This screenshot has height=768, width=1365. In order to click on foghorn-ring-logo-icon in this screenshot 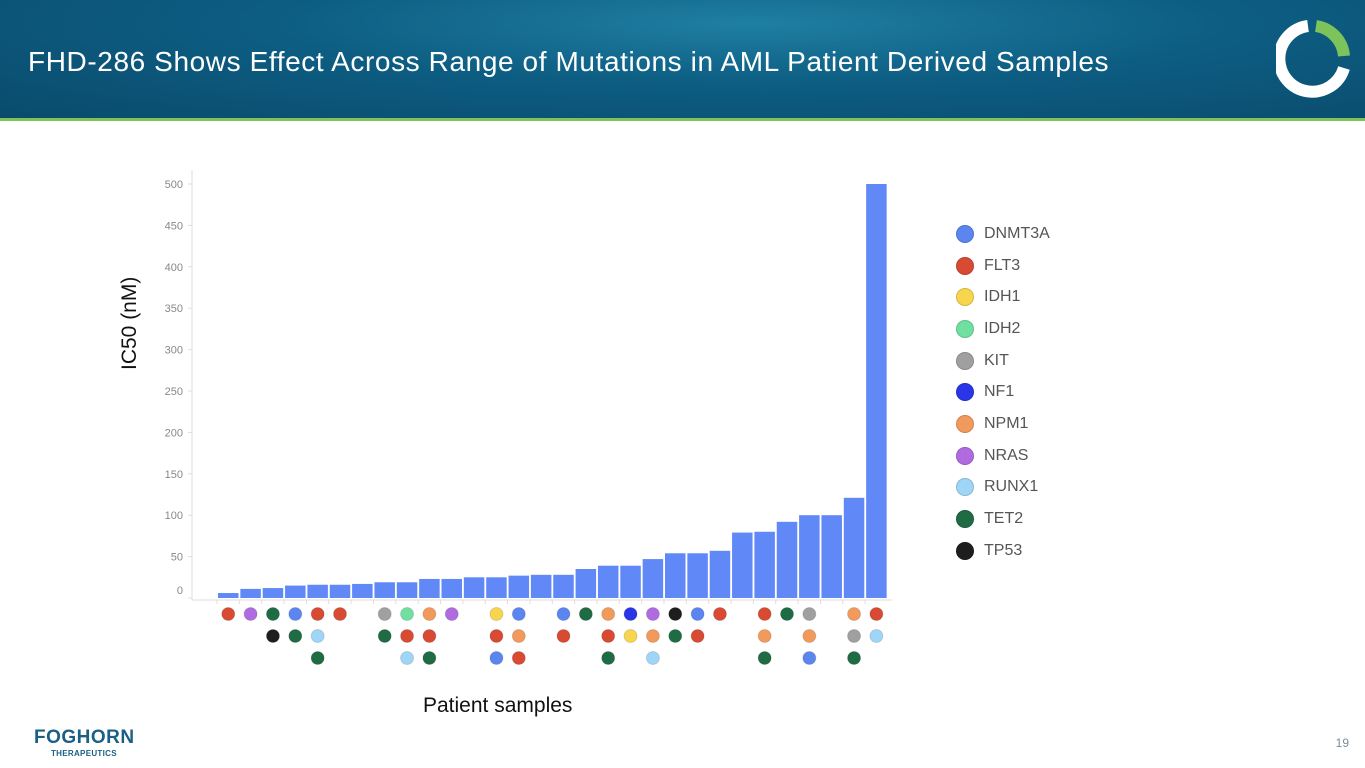, I will do `click(1313, 59)`.